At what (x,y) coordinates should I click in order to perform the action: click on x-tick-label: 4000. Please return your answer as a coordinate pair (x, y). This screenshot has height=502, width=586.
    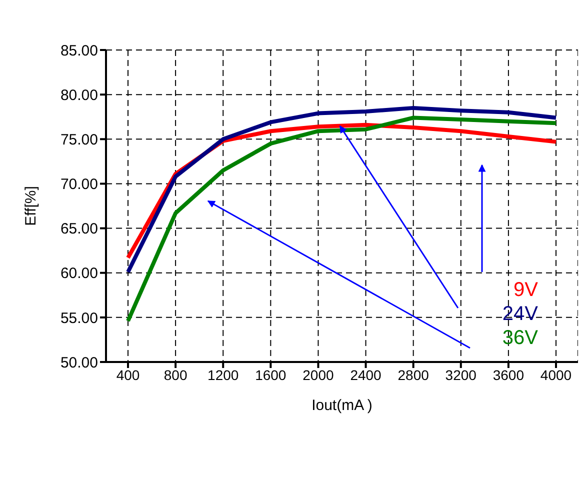
    Looking at the image, I should click on (556, 374).